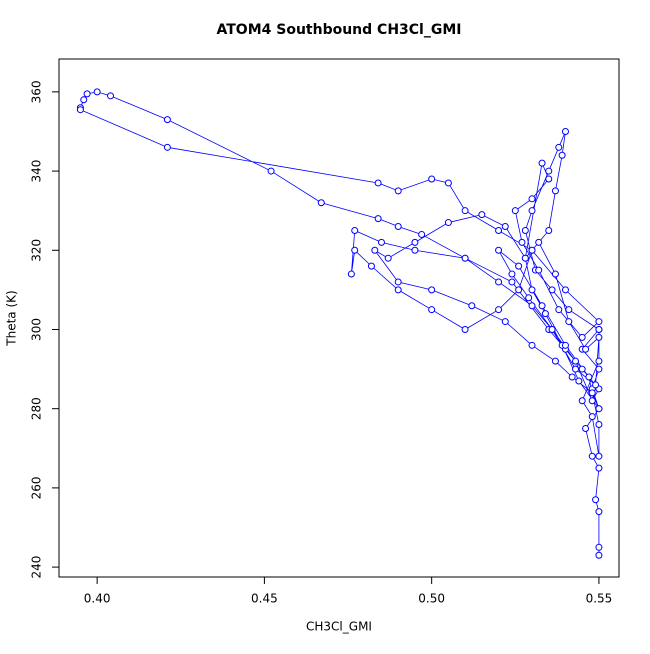  Describe the element at coordinates (37, 250) in the screenshot. I see `y-tick-label: 320` at that location.